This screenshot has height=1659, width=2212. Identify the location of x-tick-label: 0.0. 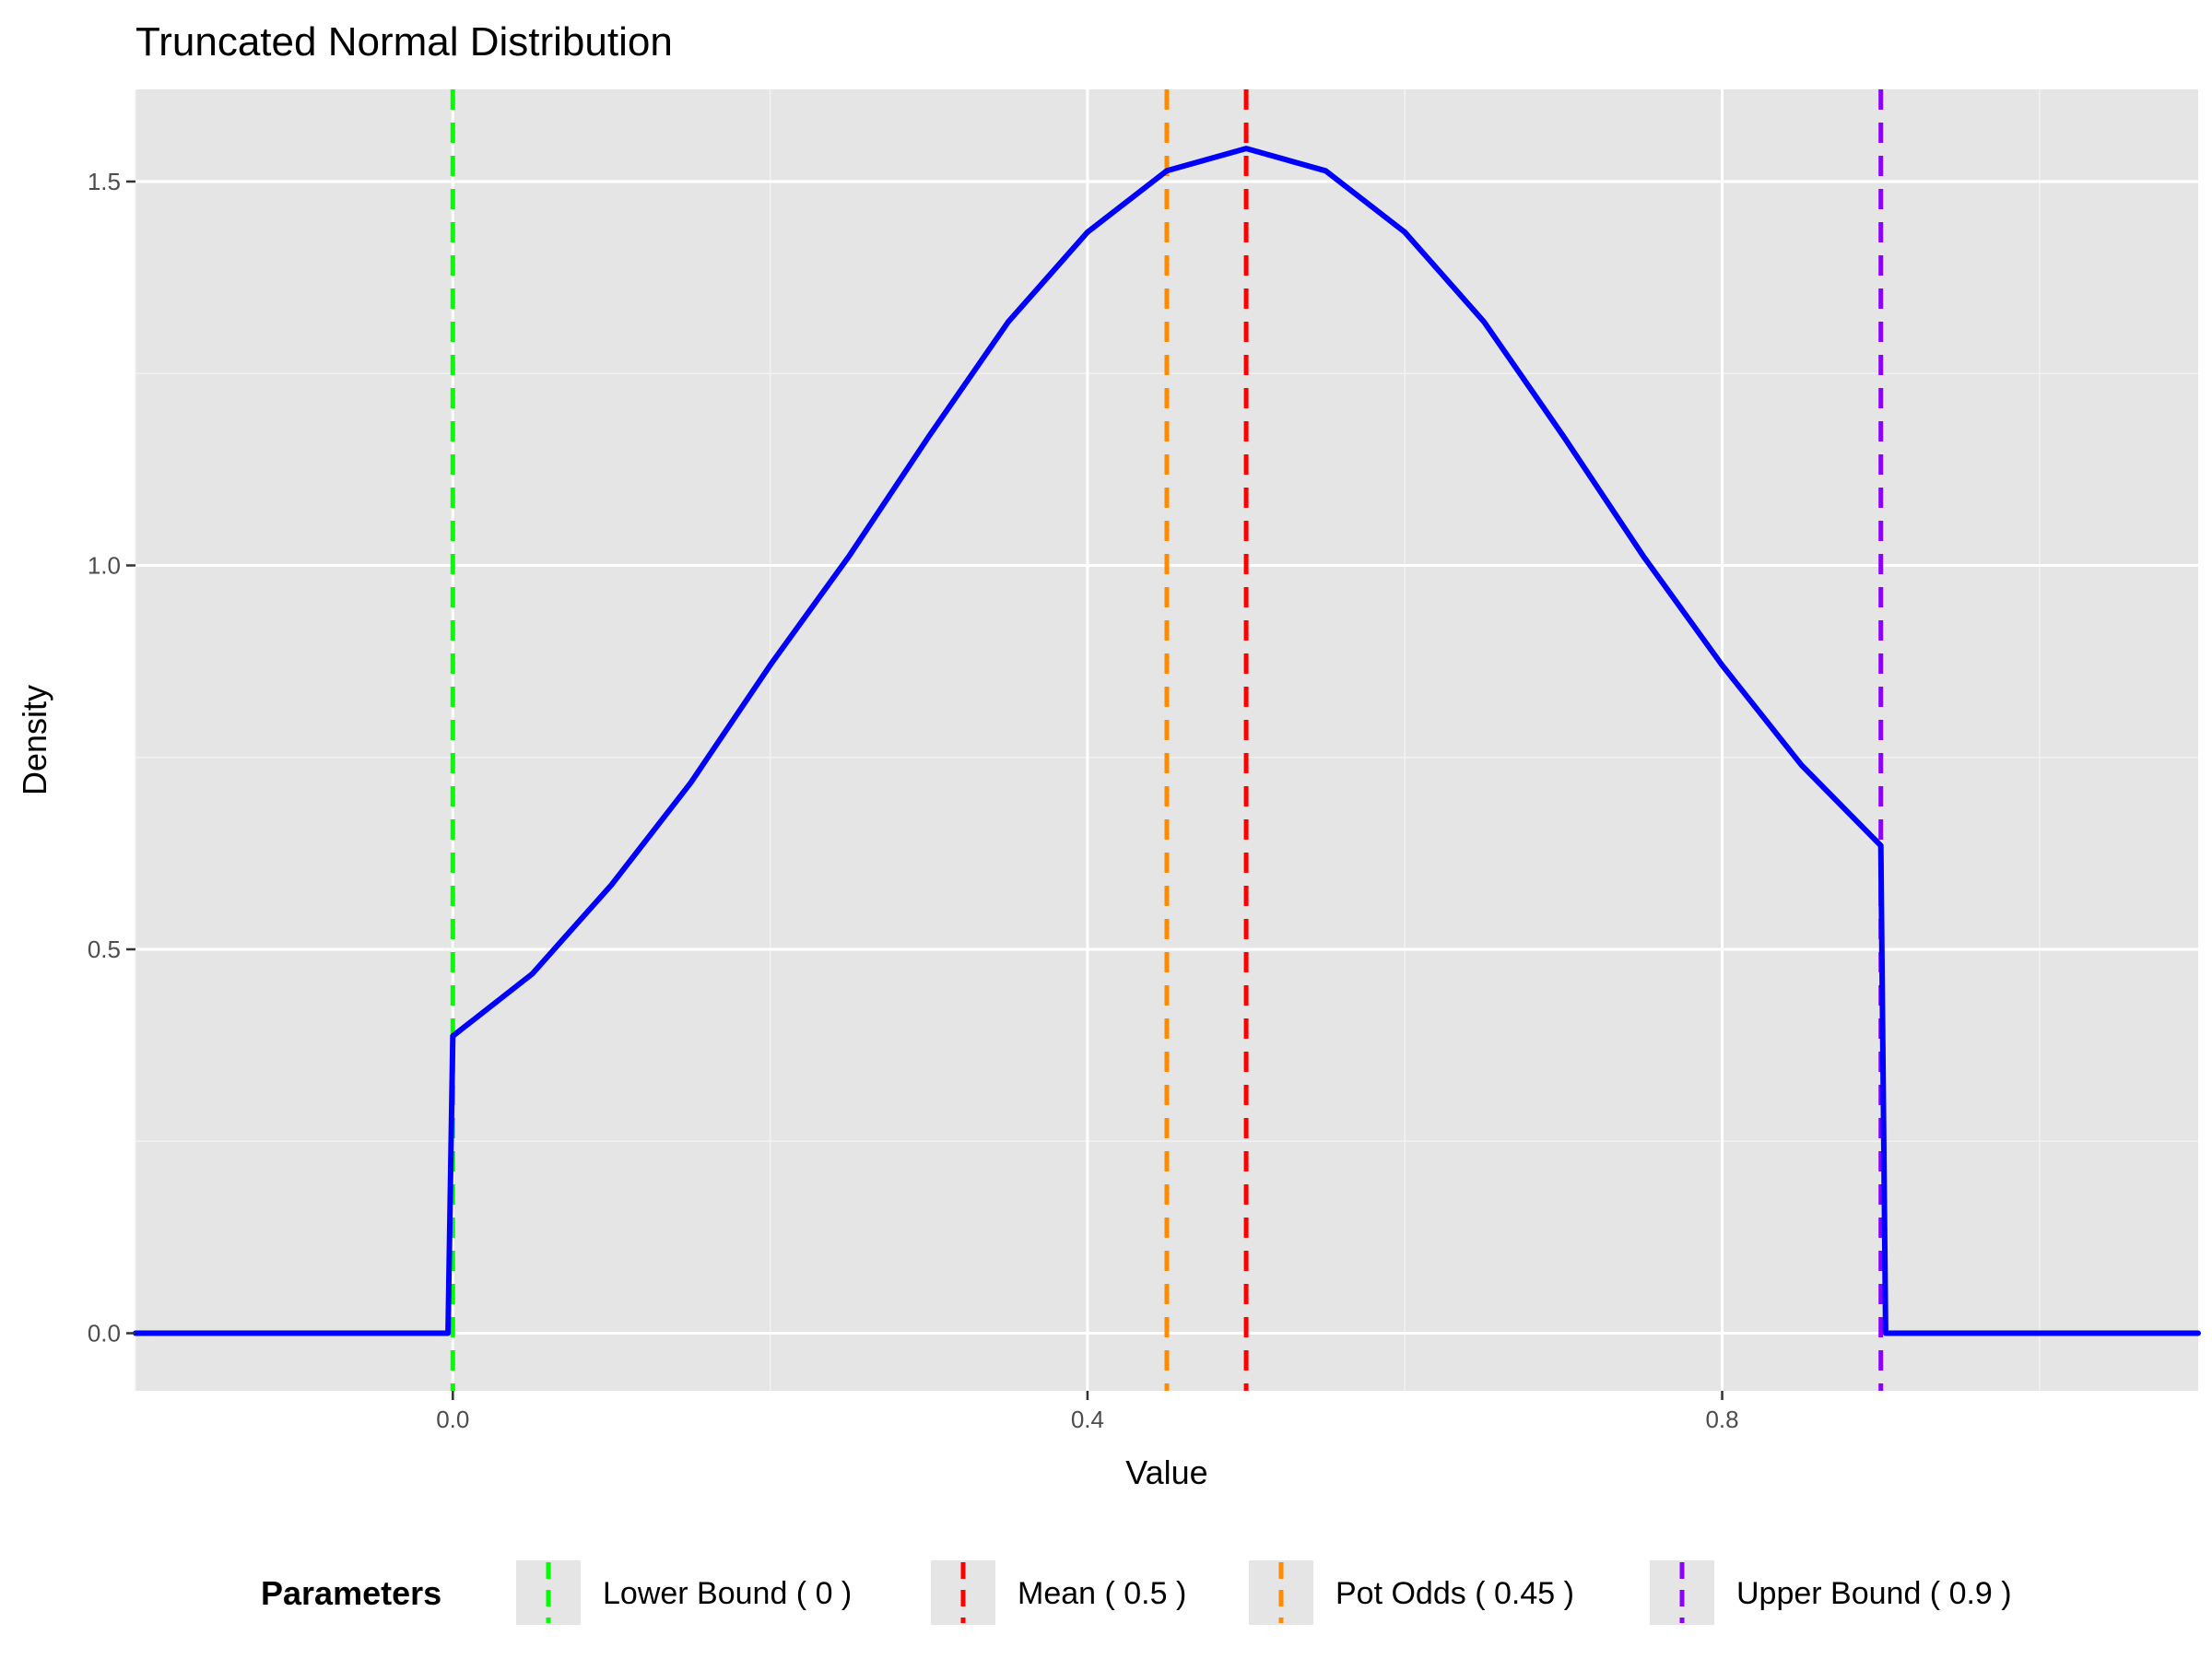
(452, 1419).